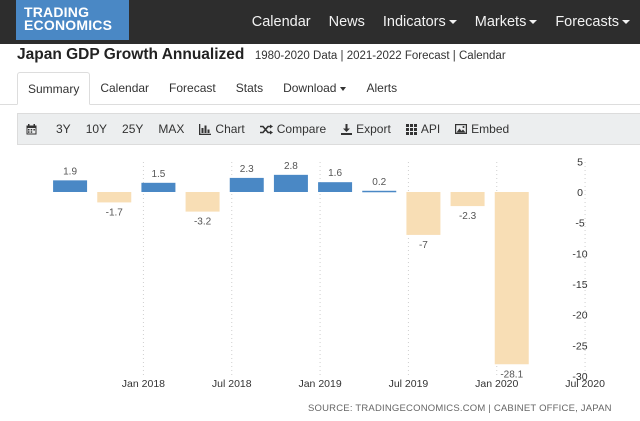  Describe the element at coordinates (468, 216) in the screenshot. I see `data-label: -2.3` at that location.